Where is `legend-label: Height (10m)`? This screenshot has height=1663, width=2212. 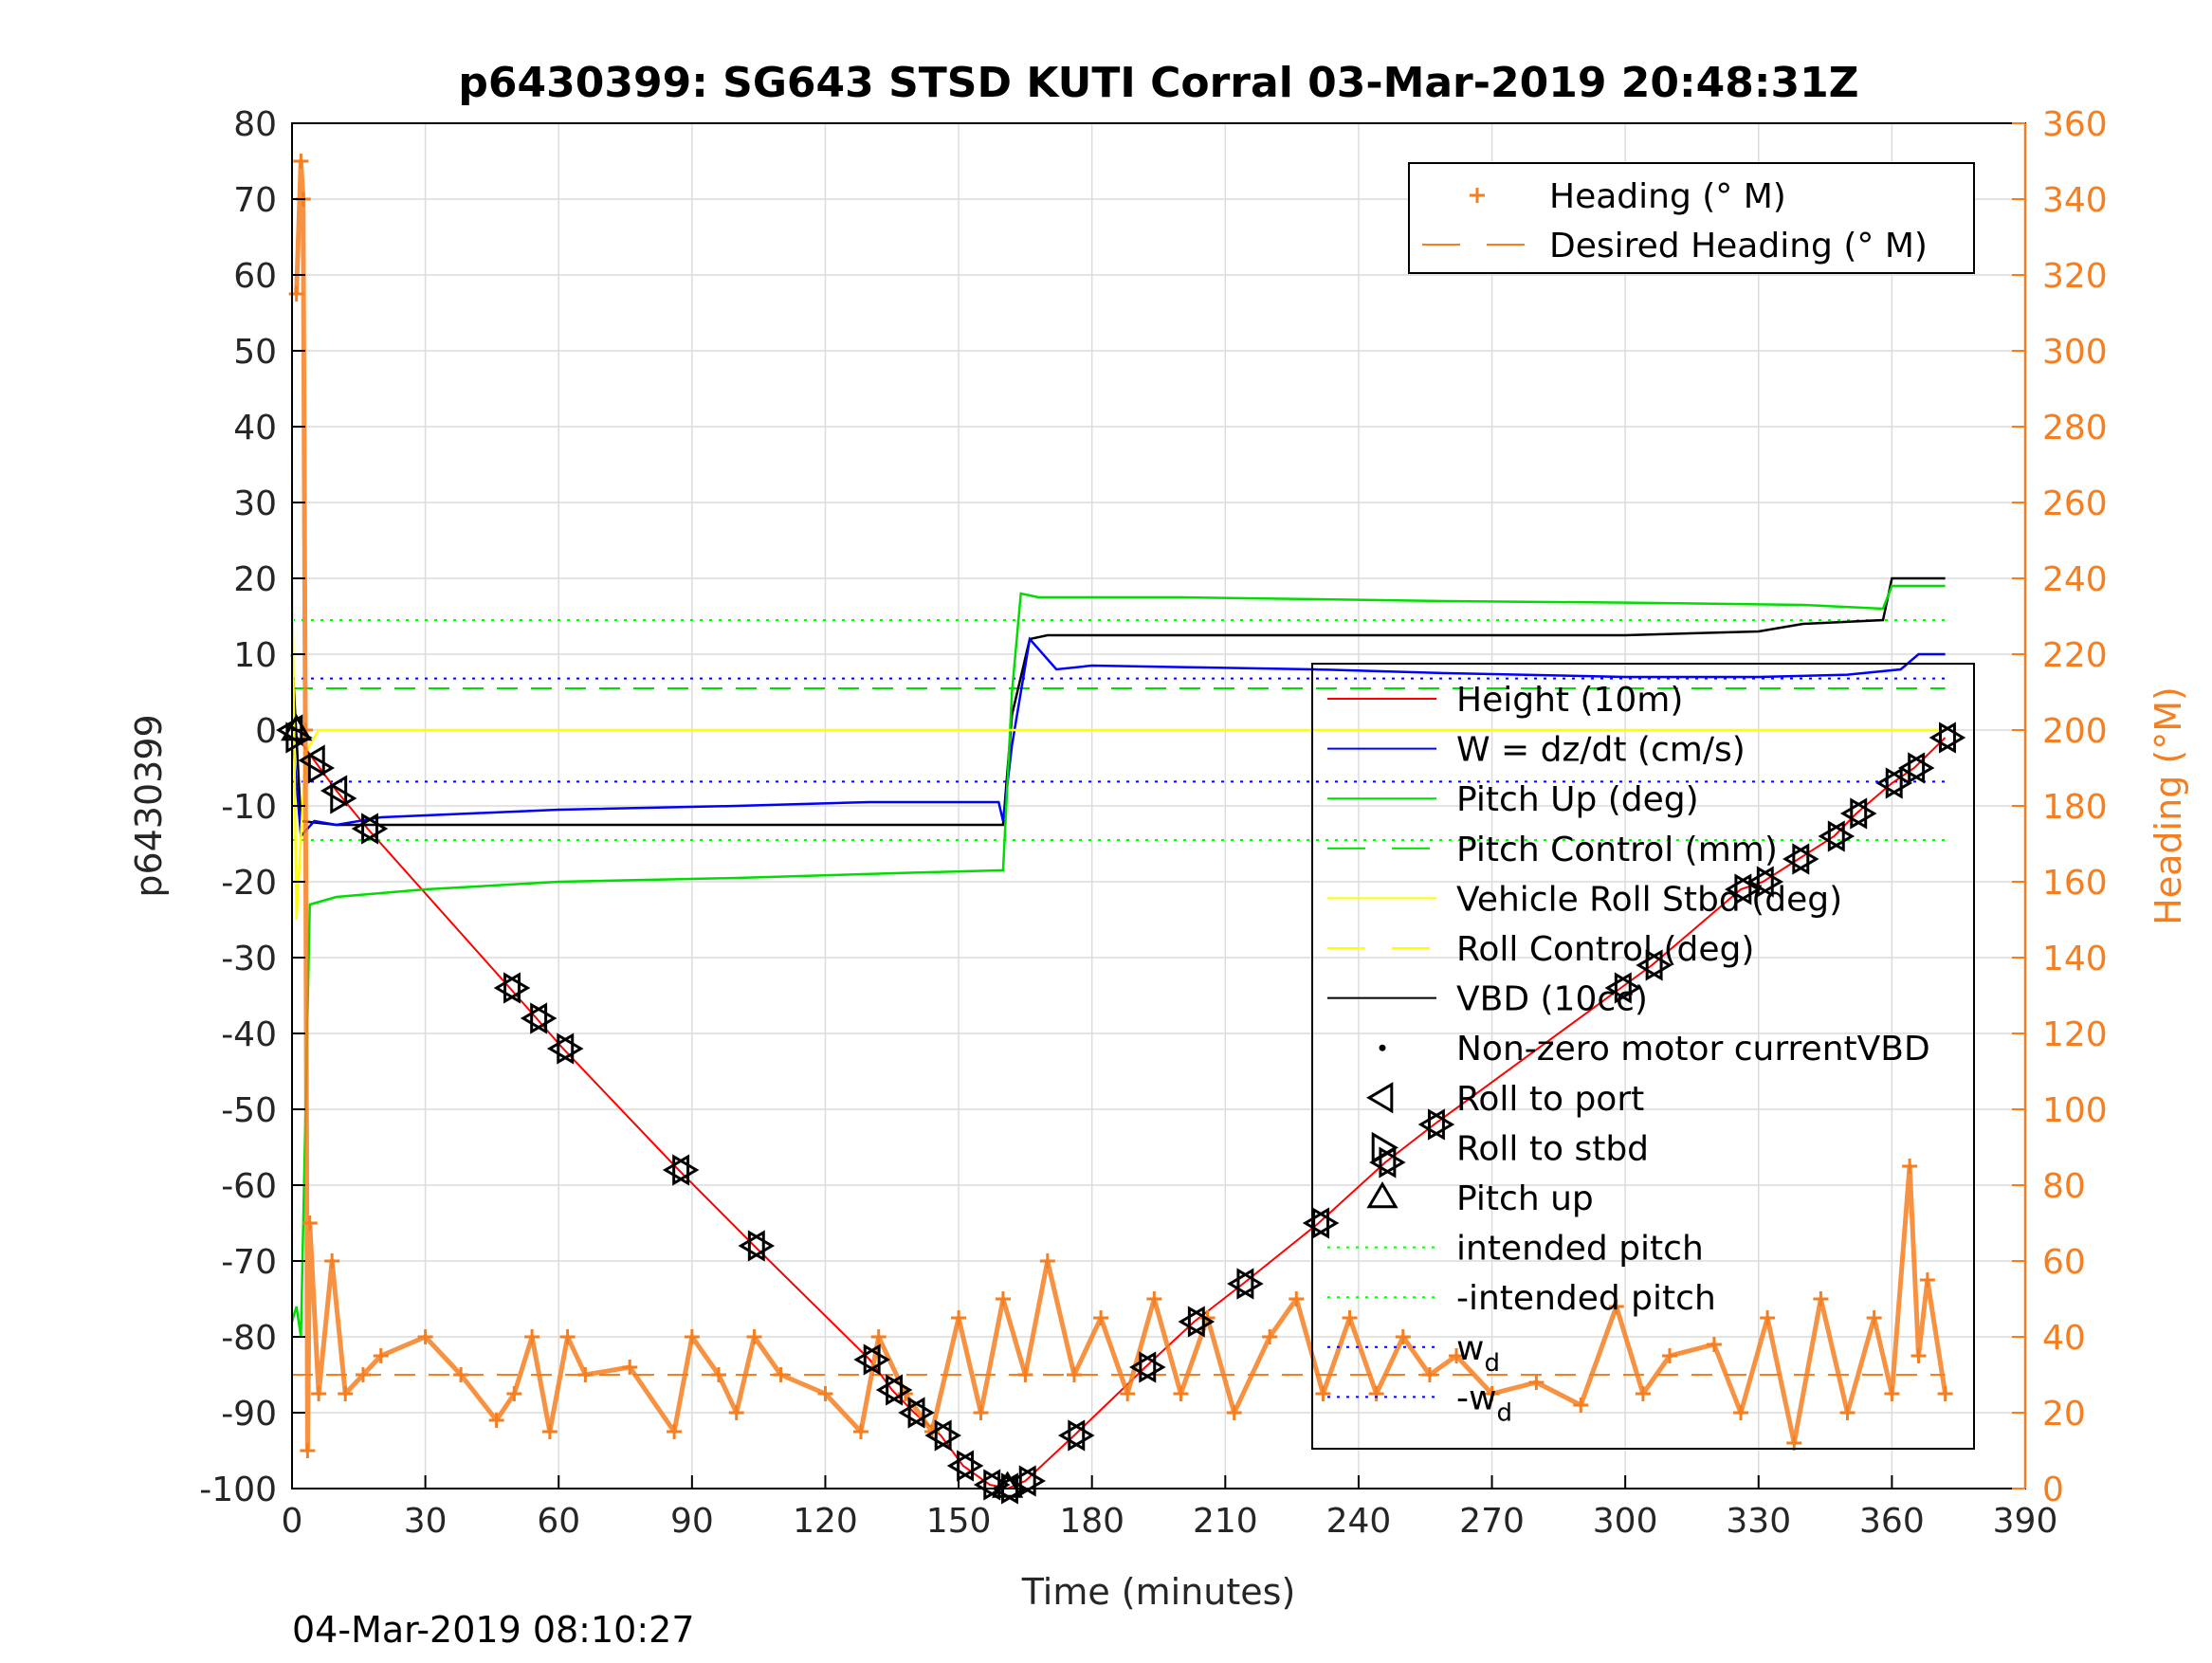 legend-label: Height (10m) is located at coordinates (1569, 700).